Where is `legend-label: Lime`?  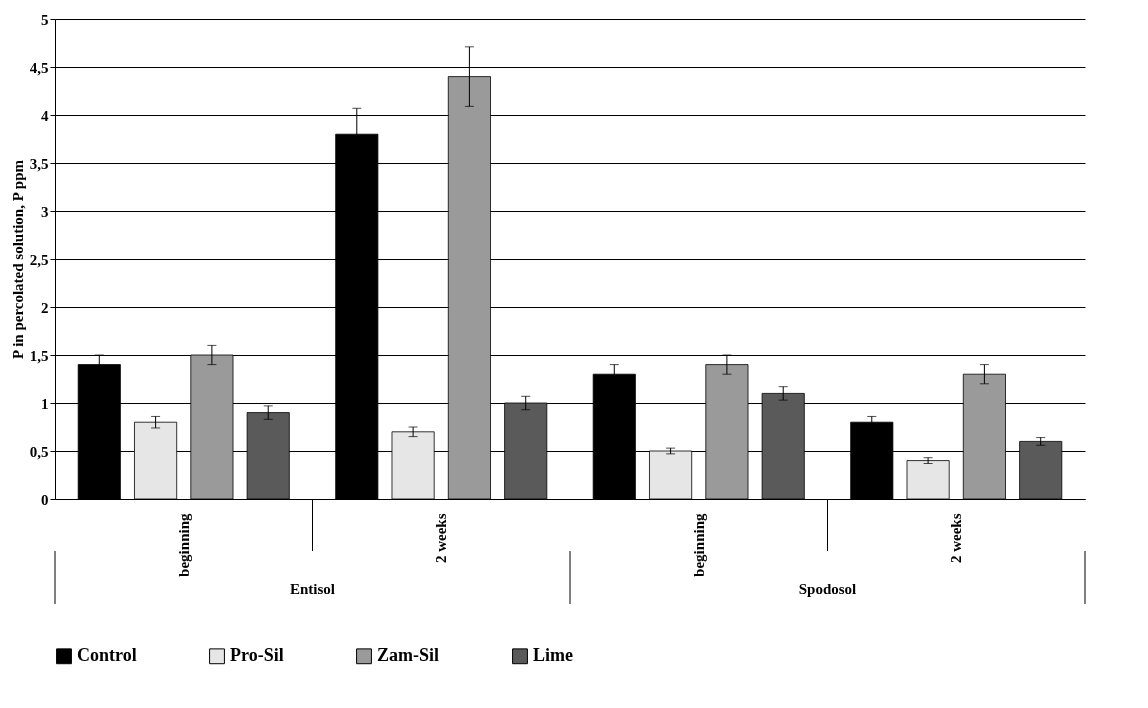 legend-label: Lime is located at coordinates (553, 655).